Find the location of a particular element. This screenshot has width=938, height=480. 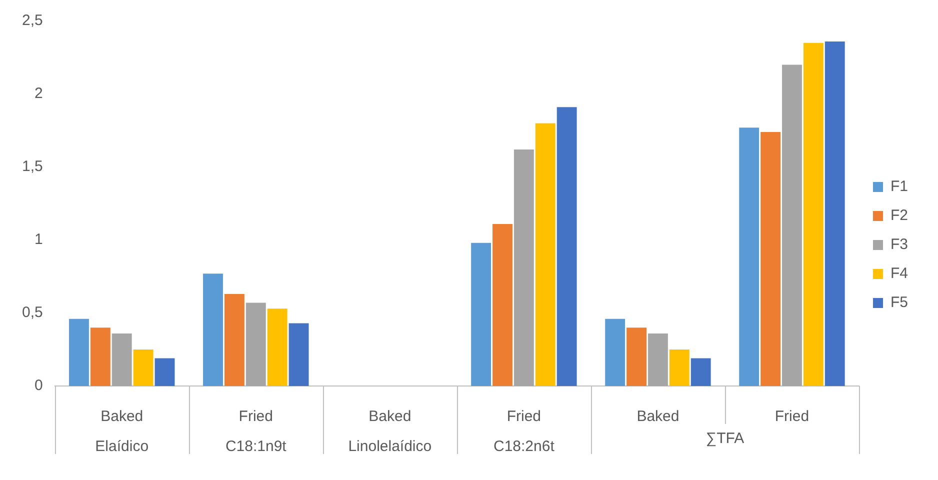

y-tick-label: 2,5 is located at coordinates (32, 21).